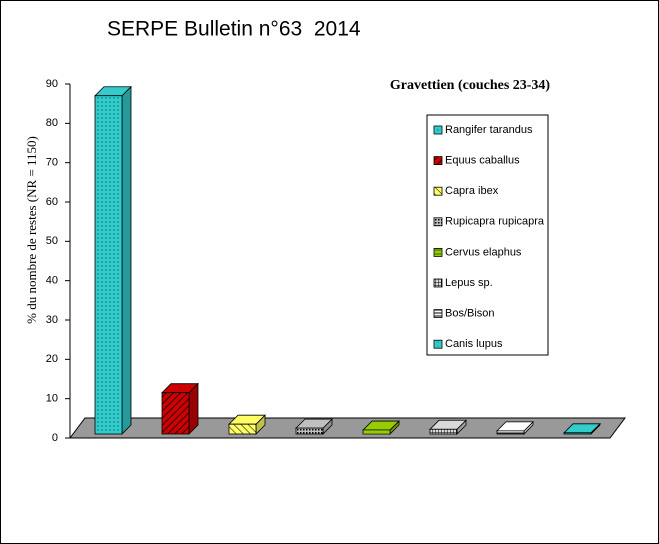  I want to click on chart-title: Gravettien (couches 23-34), so click(470, 85).